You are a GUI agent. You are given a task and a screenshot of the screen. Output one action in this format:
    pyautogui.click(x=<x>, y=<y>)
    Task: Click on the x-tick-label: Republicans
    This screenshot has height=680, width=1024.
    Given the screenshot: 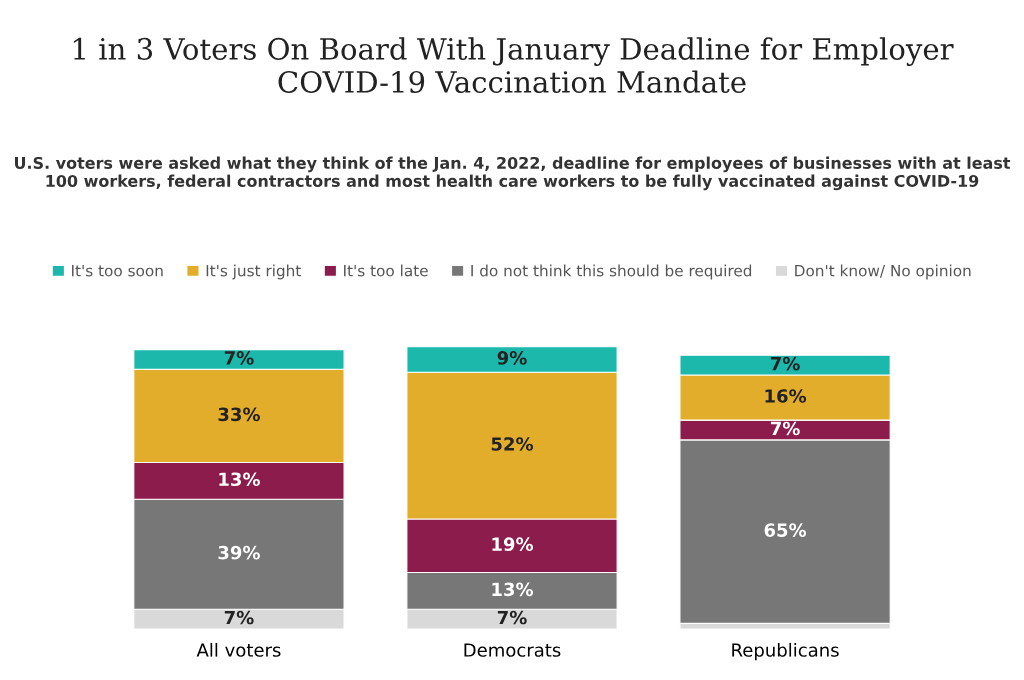 What is the action you would take?
    pyautogui.click(x=785, y=651)
    